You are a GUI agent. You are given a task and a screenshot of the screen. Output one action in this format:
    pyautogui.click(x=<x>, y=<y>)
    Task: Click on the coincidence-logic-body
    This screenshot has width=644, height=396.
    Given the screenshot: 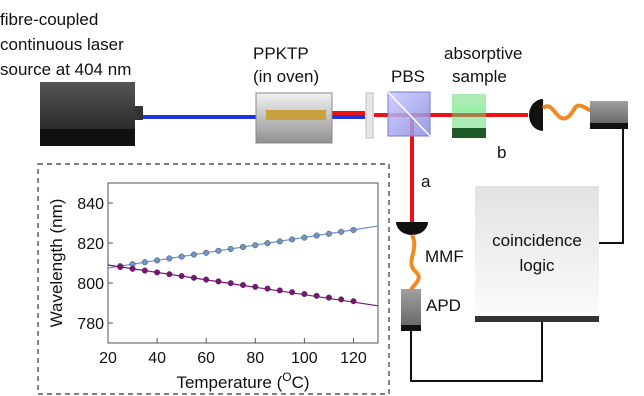 What is the action you would take?
    pyautogui.click(x=537, y=251)
    